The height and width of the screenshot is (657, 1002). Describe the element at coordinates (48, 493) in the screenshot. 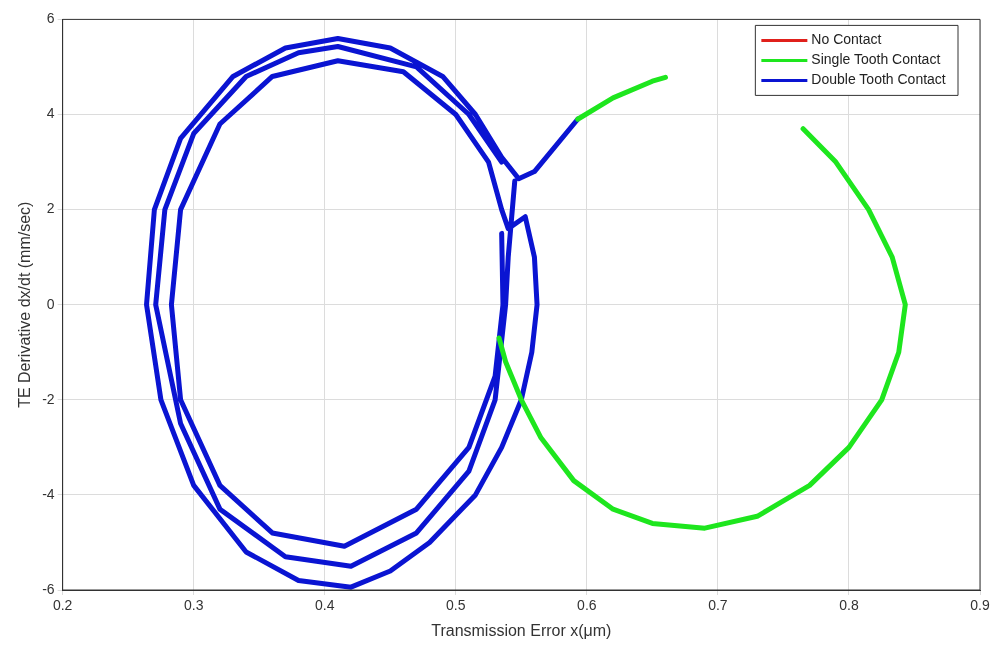

I see `y-tick-label: -4` at that location.